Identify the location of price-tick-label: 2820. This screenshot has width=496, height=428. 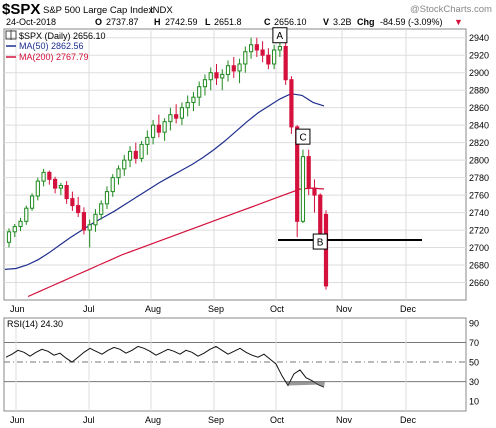
(479, 143).